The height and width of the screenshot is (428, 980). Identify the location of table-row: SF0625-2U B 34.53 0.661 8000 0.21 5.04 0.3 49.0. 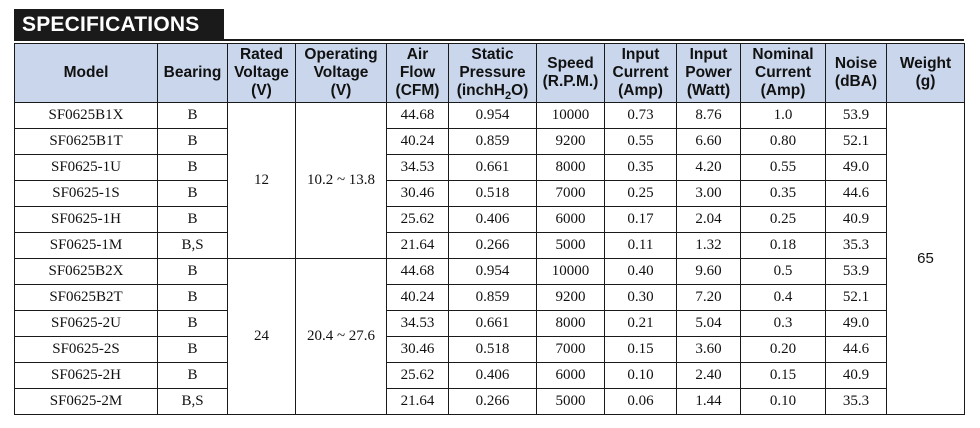
(489, 323).